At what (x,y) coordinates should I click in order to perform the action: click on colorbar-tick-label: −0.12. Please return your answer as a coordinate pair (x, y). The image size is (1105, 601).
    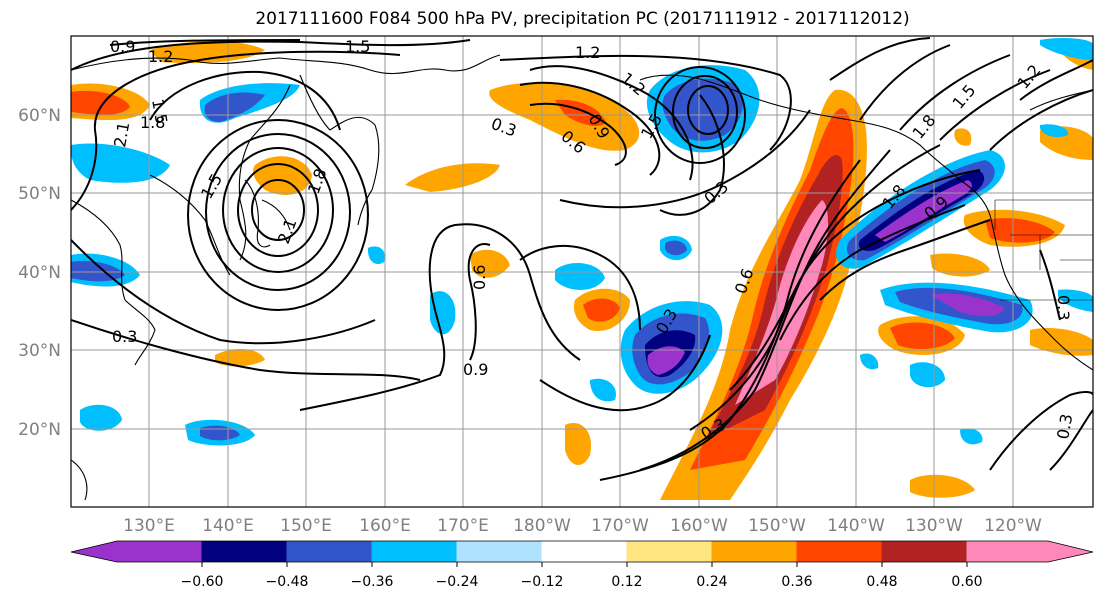
    Looking at the image, I should click on (542, 582).